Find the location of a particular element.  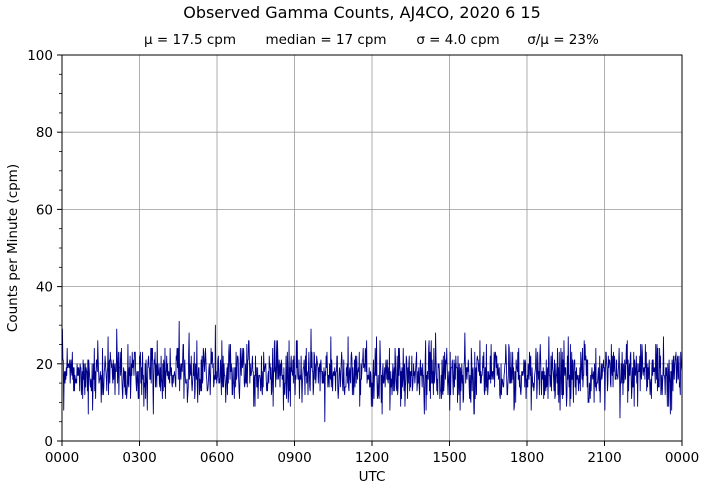

x-axis: 0000 0300 0600 0900 1200 1500 1800 2100 0000 is located at coordinates (372, 453).